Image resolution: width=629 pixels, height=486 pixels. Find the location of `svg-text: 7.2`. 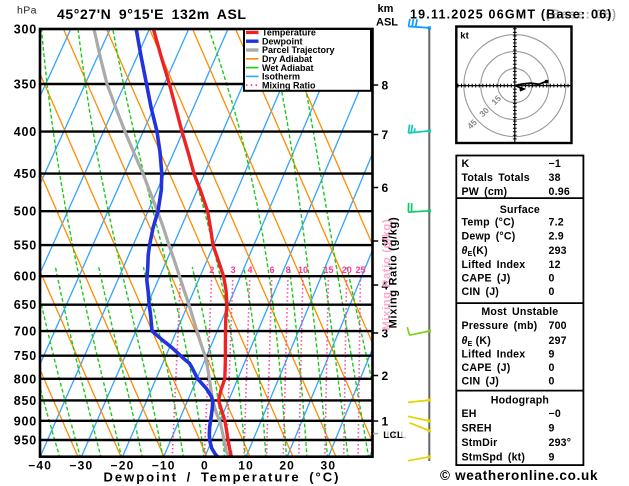

svg-text: 7.2 is located at coordinates (556, 223).